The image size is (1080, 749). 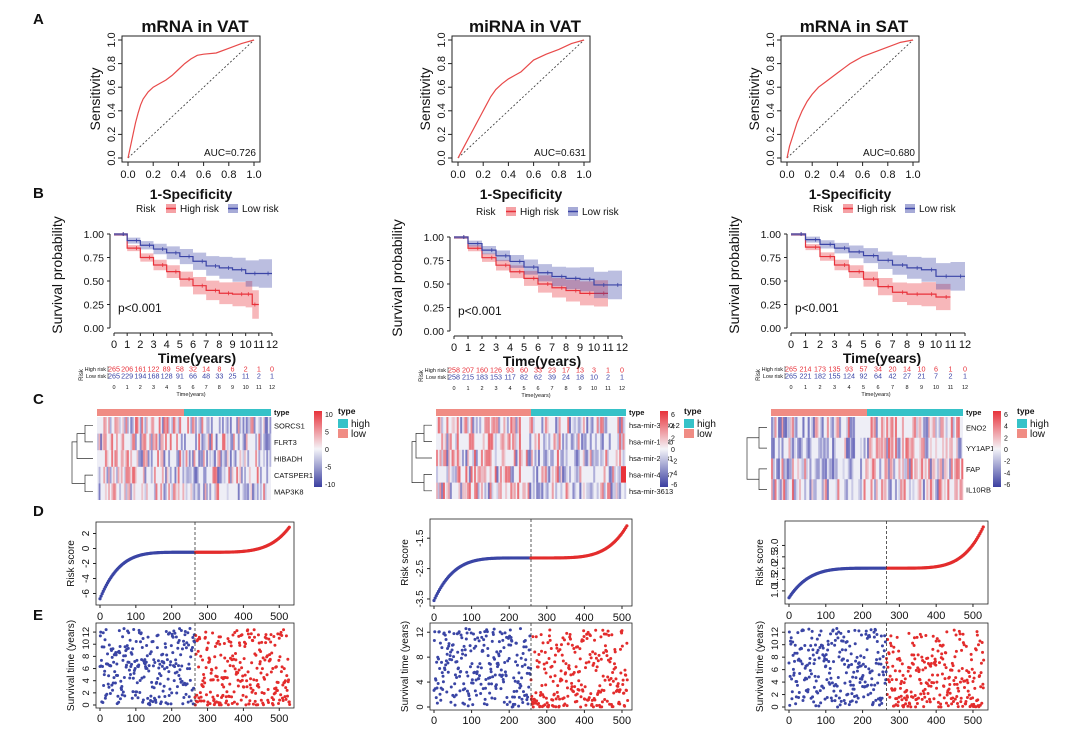 I want to click on panel-letter-d: D, so click(x=38, y=511).